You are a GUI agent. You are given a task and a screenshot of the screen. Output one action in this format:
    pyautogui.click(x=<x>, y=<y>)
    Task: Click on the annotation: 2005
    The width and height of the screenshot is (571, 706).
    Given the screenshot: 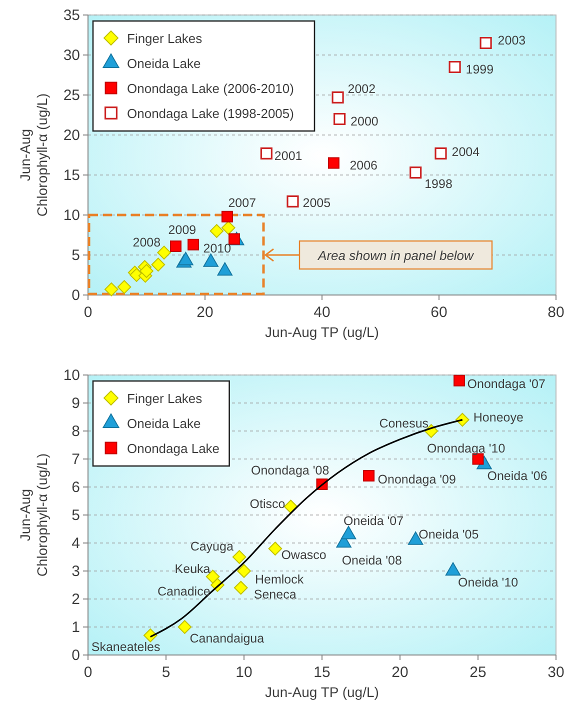 What is the action you would take?
    pyautogui.click(x=316, y=203)
    